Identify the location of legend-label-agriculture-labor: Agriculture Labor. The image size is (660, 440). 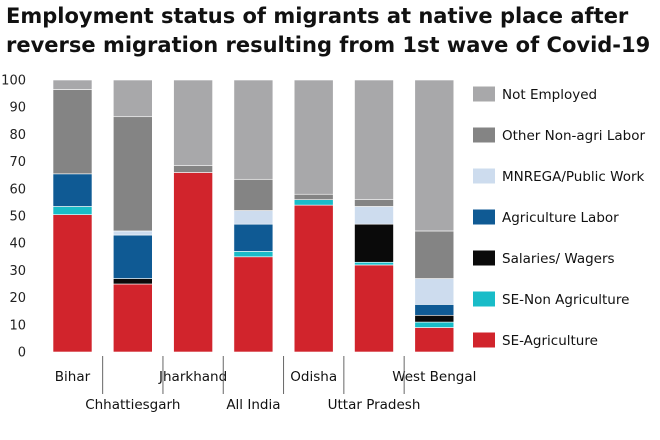
(560, 218).